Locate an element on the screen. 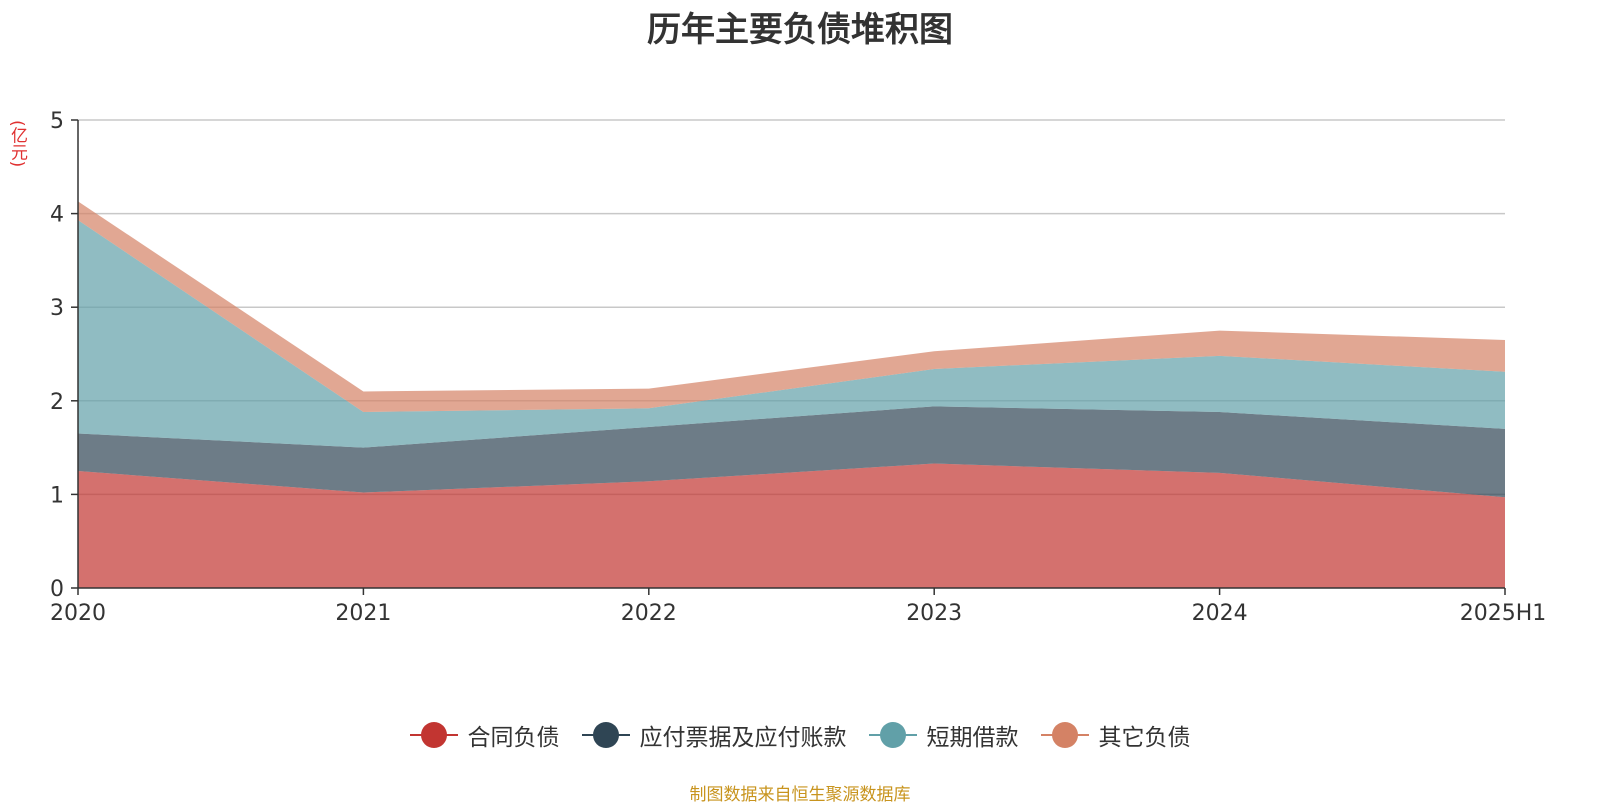  chart-legend: 合同负债 应付票据及应付账款 短期借款 其它负债 is located at coordinates (800, 735).